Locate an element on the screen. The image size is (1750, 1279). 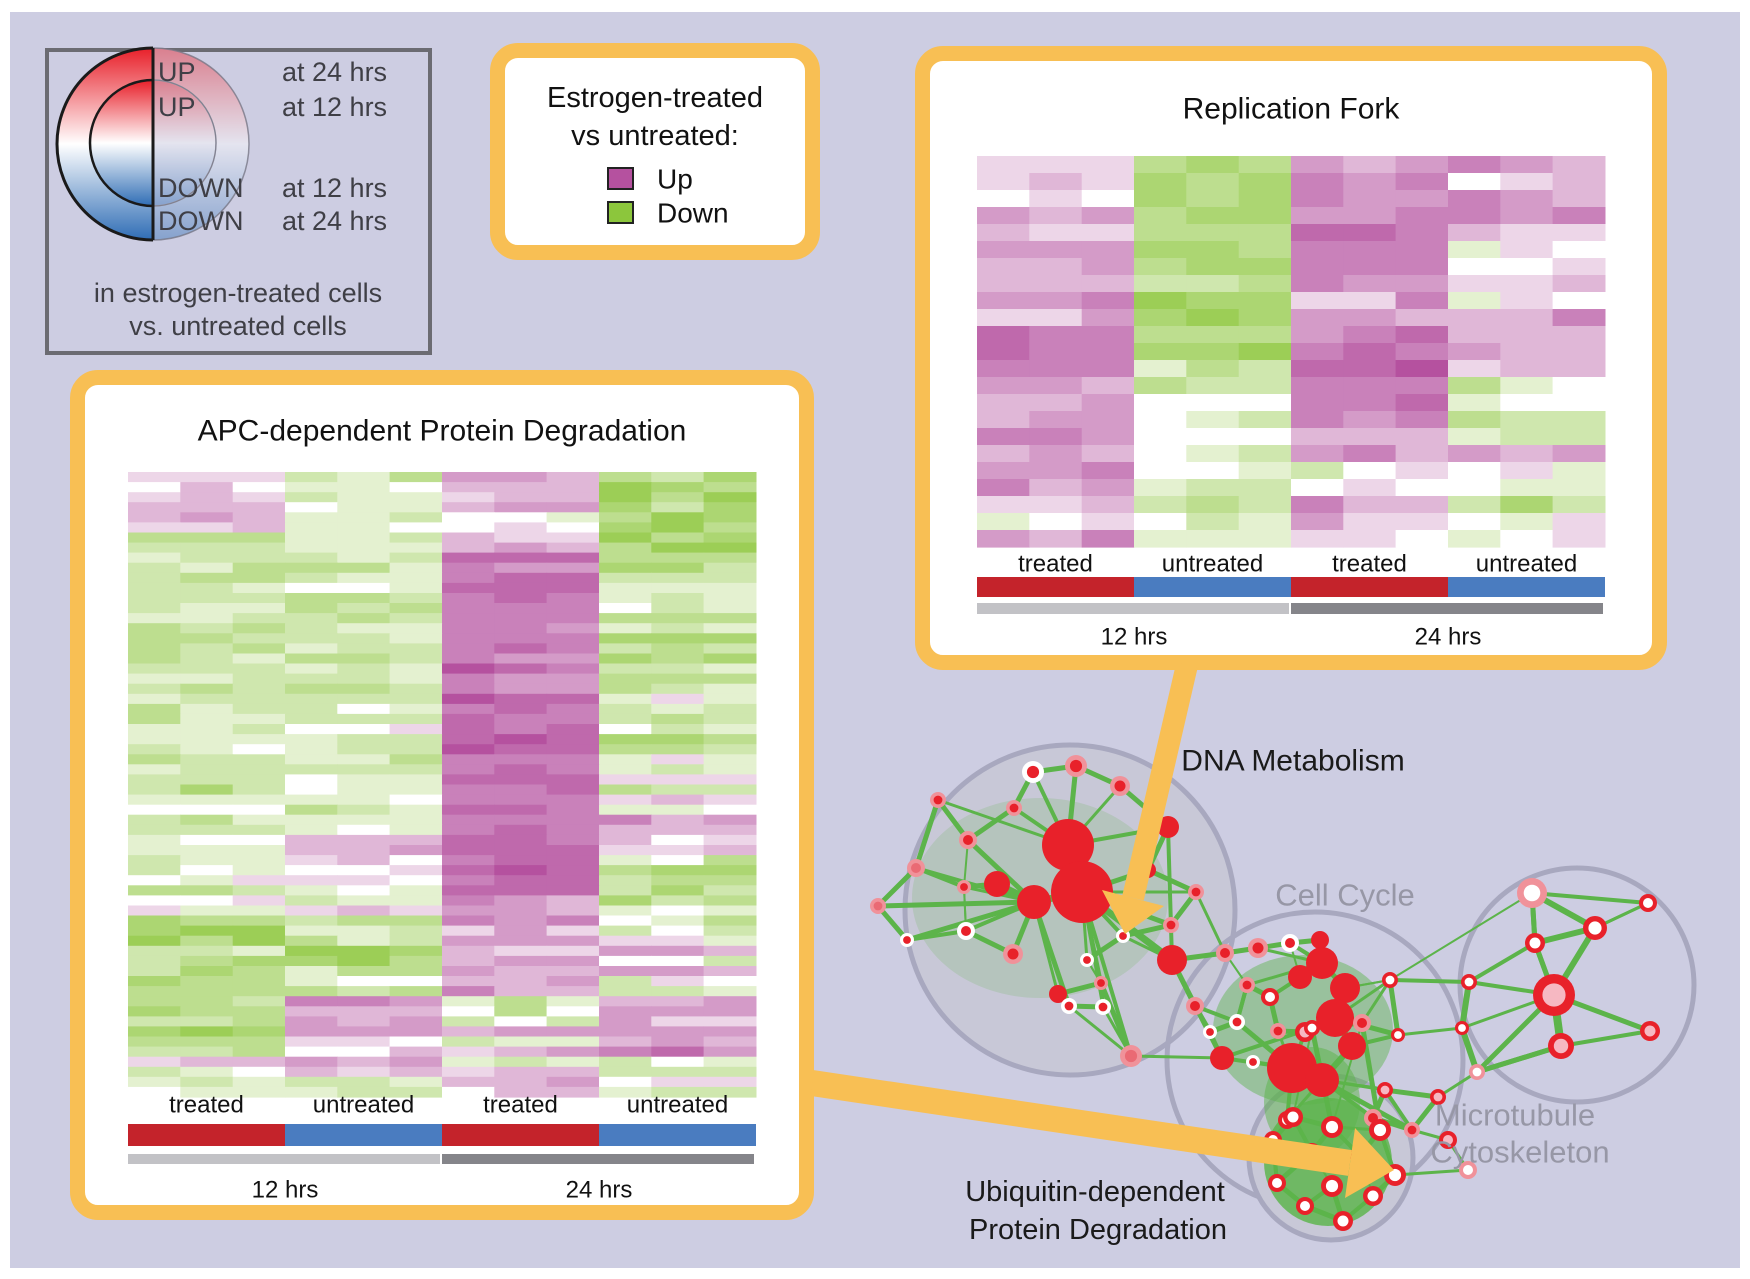
color-key-title-line1: Estrogen-treated is located at coordinates (655, 98).